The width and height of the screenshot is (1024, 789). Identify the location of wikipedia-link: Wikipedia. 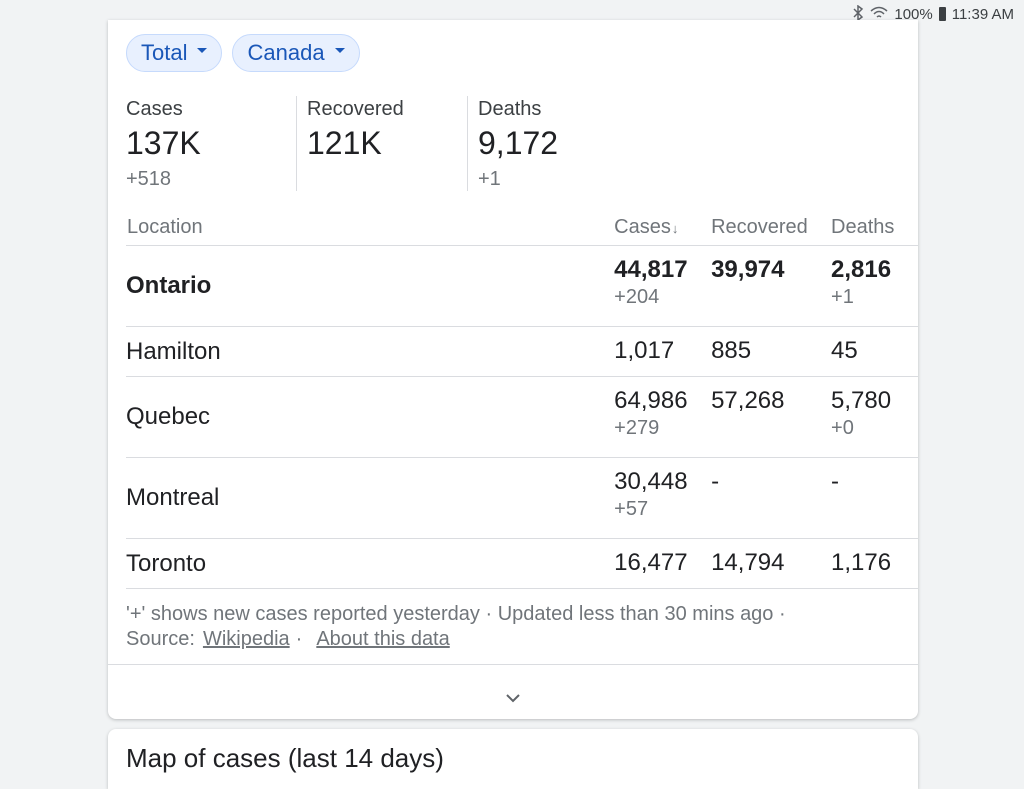
(246, 639).